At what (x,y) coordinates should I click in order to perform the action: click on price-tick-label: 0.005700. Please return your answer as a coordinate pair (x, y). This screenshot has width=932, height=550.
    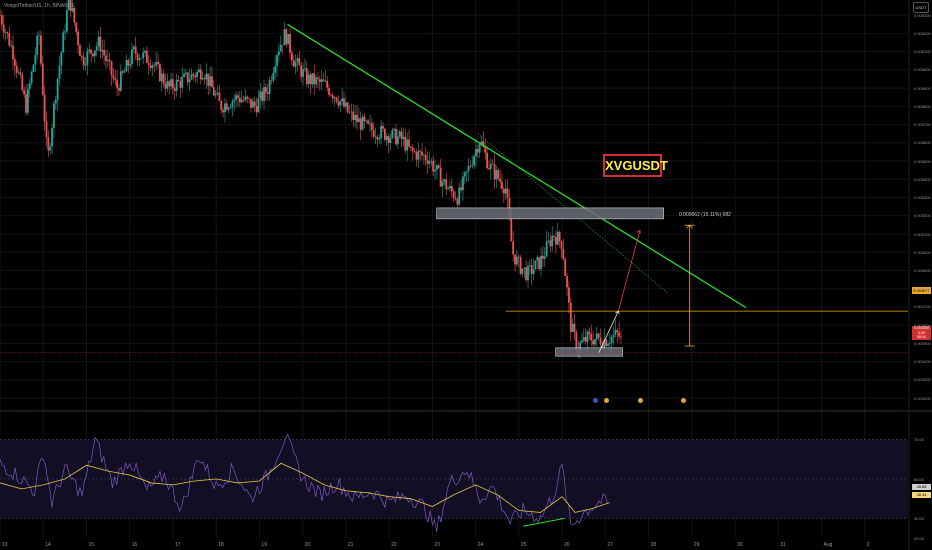
    Looking at the image, I should click on (922, 125).